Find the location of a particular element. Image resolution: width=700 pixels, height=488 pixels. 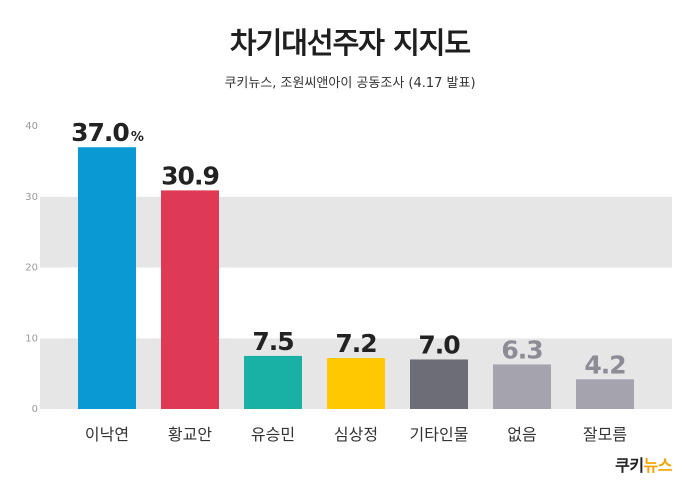

value-label: 30.9 is located at coordinates (190, 175).